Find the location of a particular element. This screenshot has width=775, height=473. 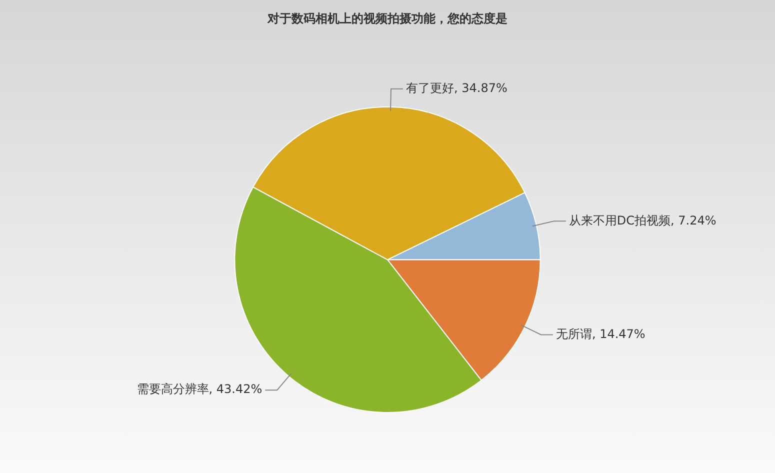

slice-label: 需要高分辨率, 43.42% is located at coordinates (199, 389).